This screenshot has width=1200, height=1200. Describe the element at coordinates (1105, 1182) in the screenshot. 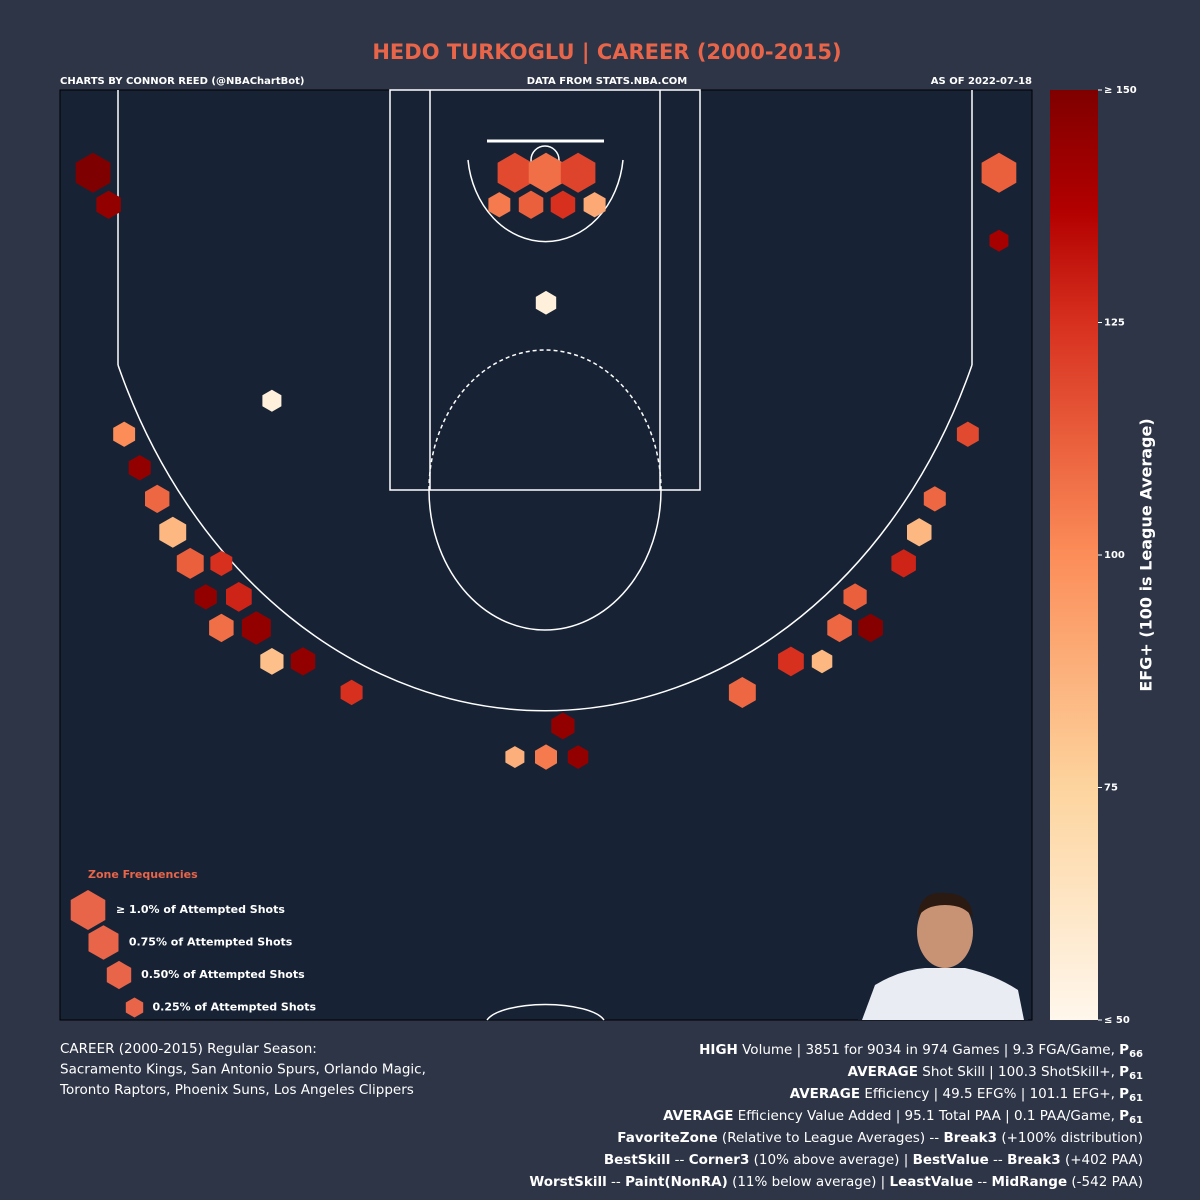

I see `footer-stat-segment: (-542 PAA)` at that location.